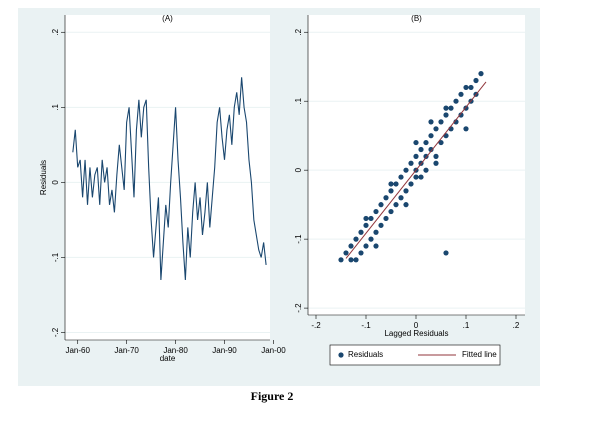  I want to click on legend-label: Residuals, so click(365, 354).